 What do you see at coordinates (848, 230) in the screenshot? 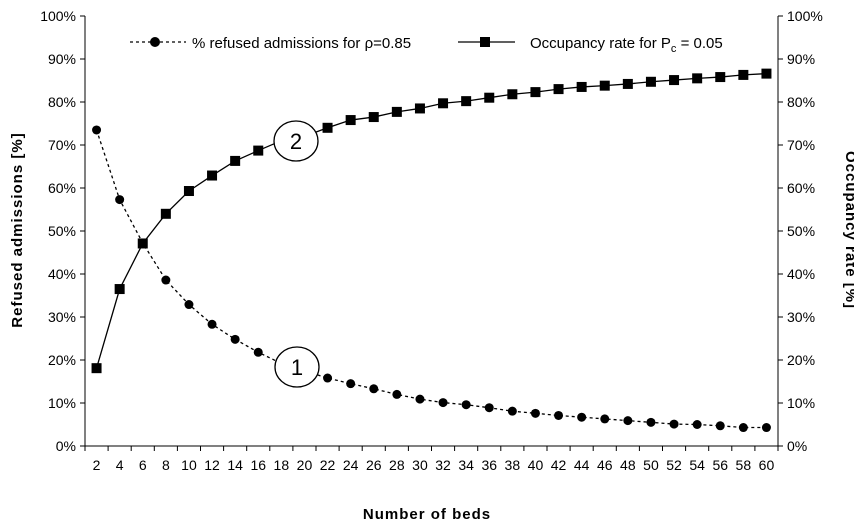
I see `right-y-axis-title: Occupancy rate [%]` at bounding box center [848, 230].